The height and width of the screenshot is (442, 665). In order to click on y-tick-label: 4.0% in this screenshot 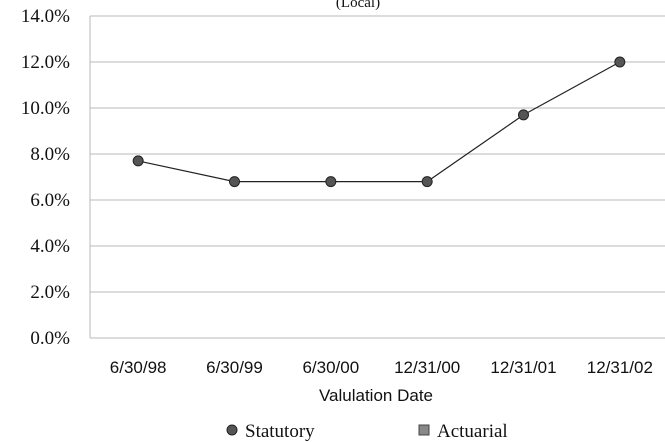, I will do `click(50, 246)`.